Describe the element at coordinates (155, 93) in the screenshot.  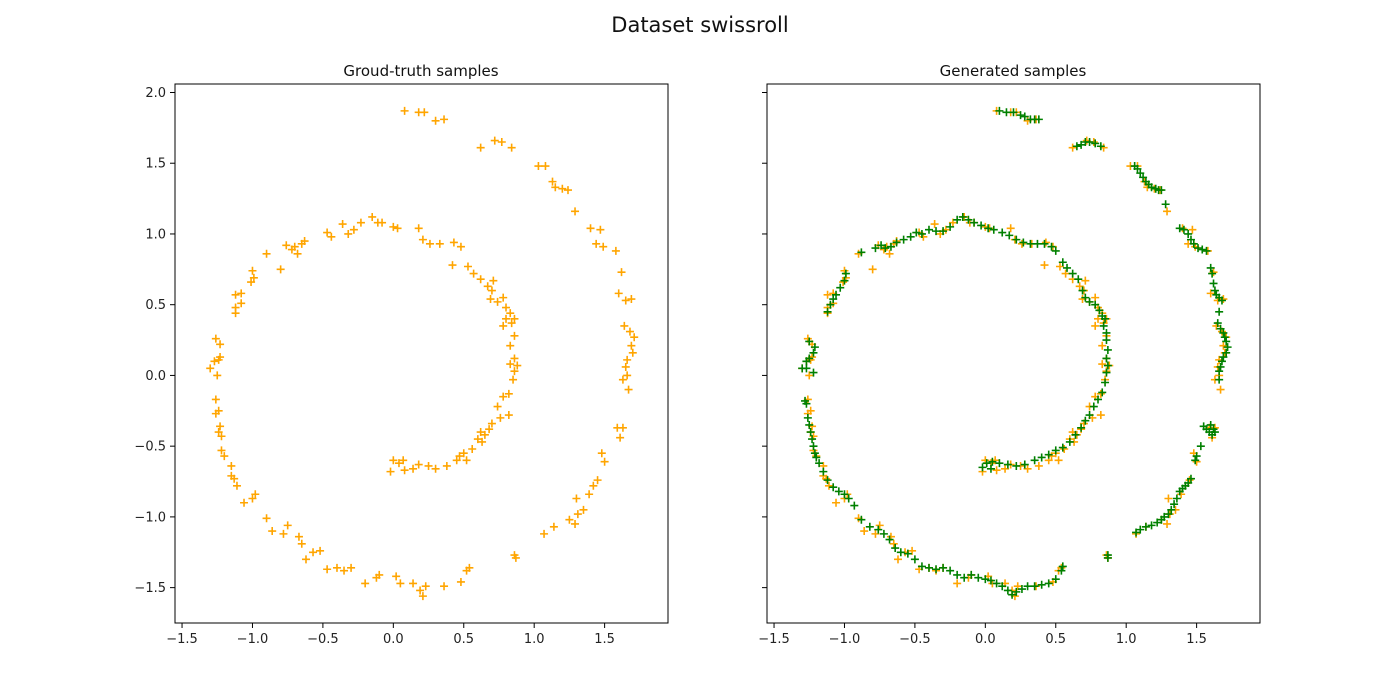
I see `y-tick-label: 2.0` at that location.